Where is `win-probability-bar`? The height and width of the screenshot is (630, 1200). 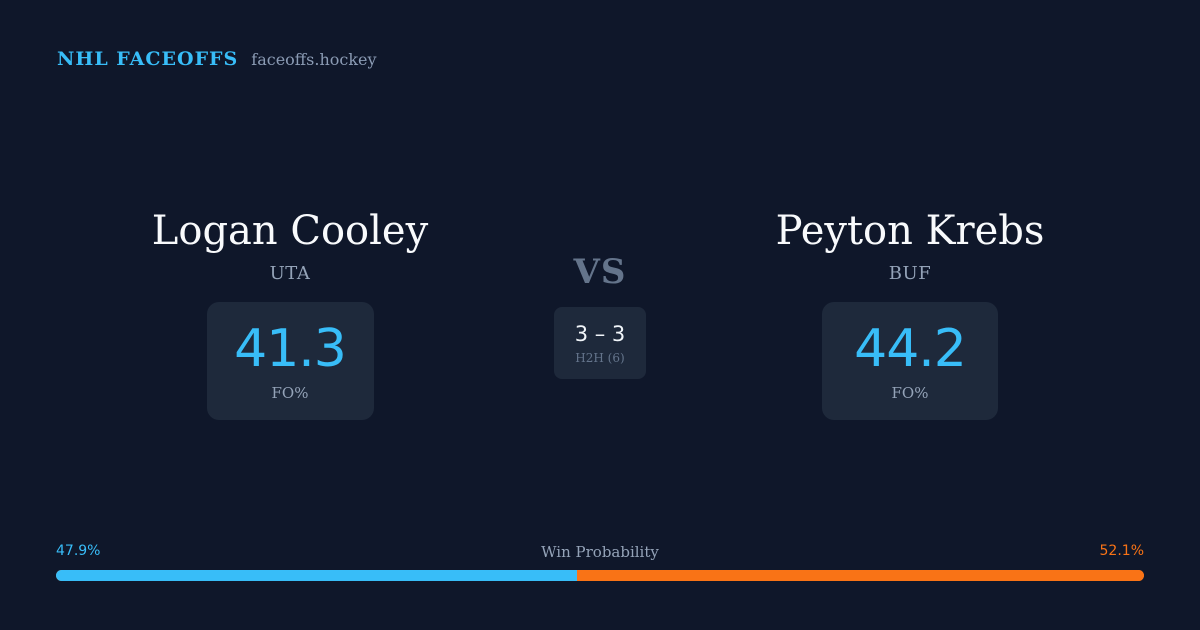
win-probability-bar is located at coordinates (600, 575).